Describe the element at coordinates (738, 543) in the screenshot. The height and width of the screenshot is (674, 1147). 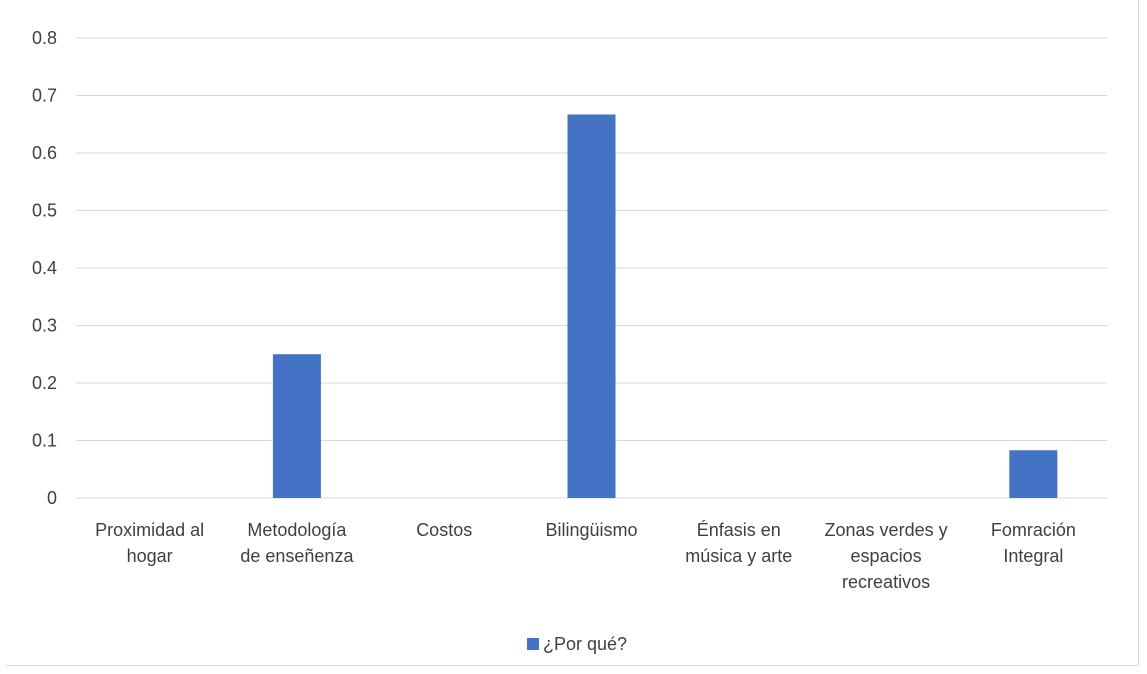
I see `x-category-label: Énfasis en música y arte` at that location.